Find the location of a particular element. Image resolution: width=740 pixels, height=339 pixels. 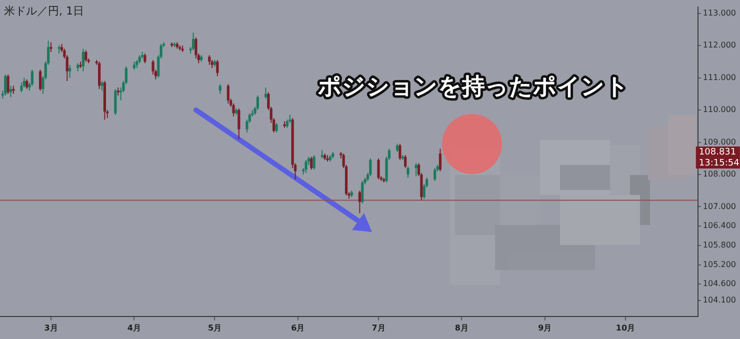

x-tick-label: 8月 is located at coordinates (461, 327).